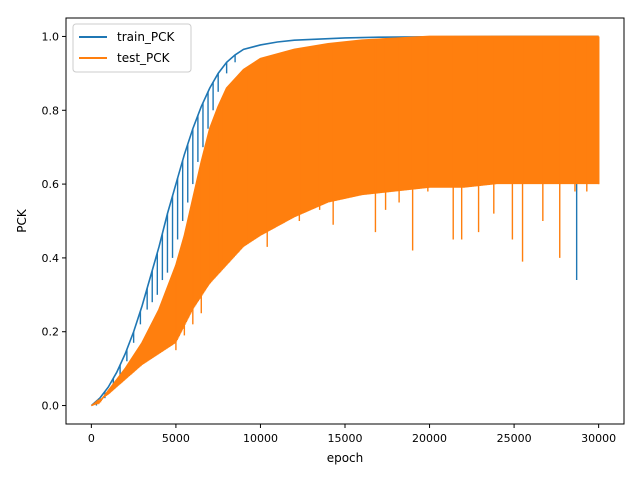 The height and width of the screenshot is (484, 640). What do you see at coordinates (345, 438) in the screenshot?
I see `x-tick-label: 15000` at bounding box center [345, 438].